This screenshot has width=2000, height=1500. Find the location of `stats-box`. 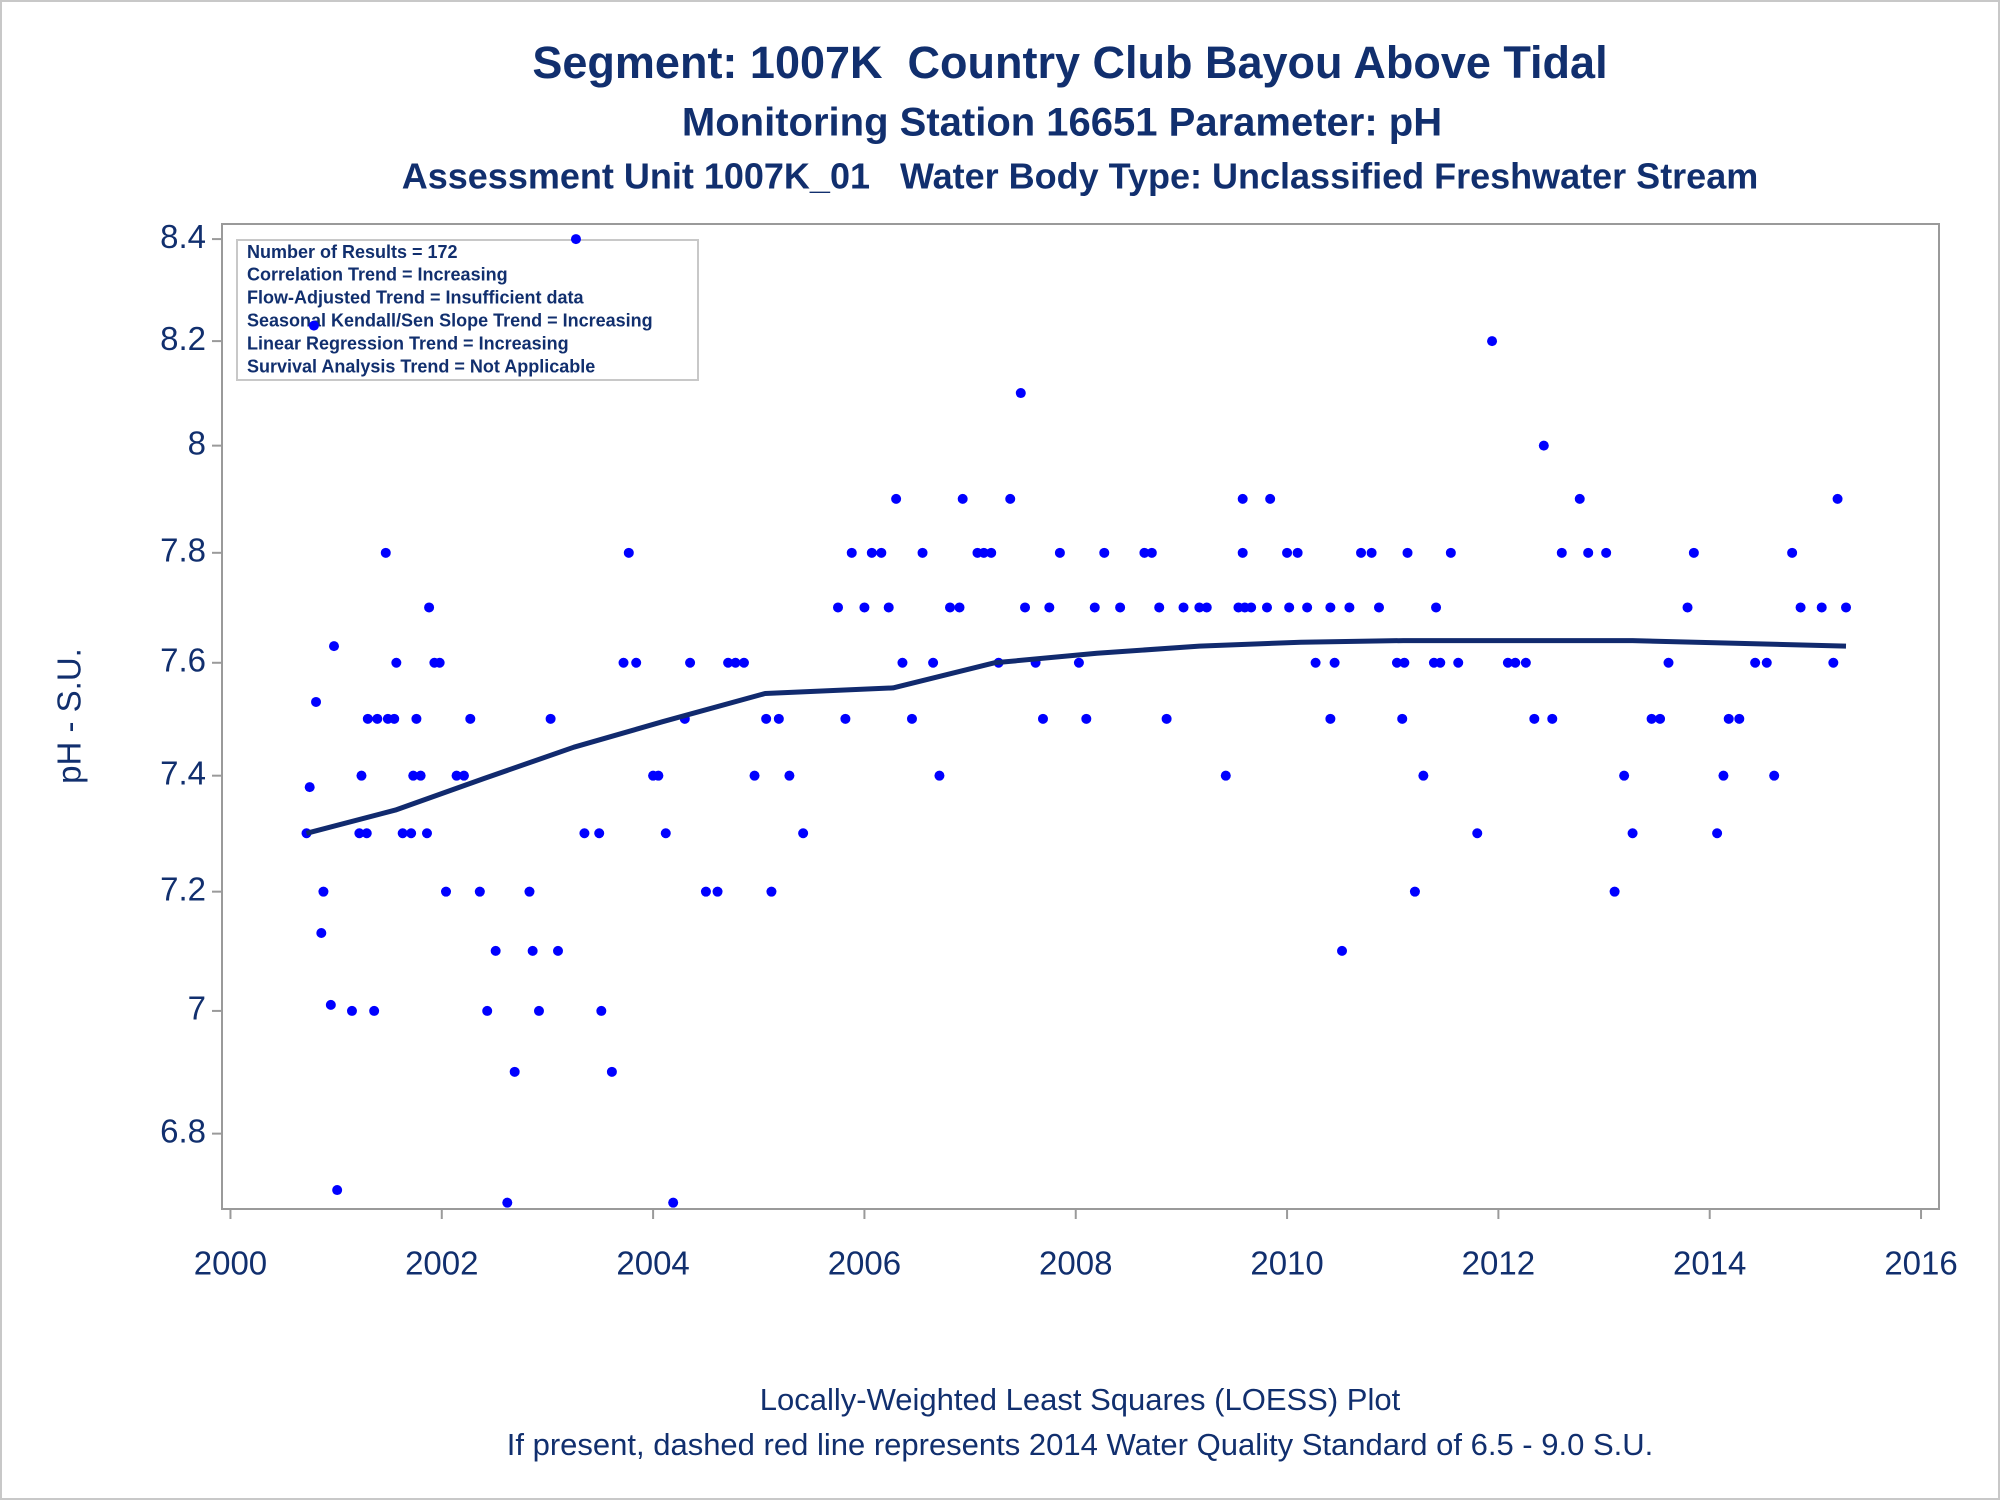

stats-box is located at coordinates (467, 310).